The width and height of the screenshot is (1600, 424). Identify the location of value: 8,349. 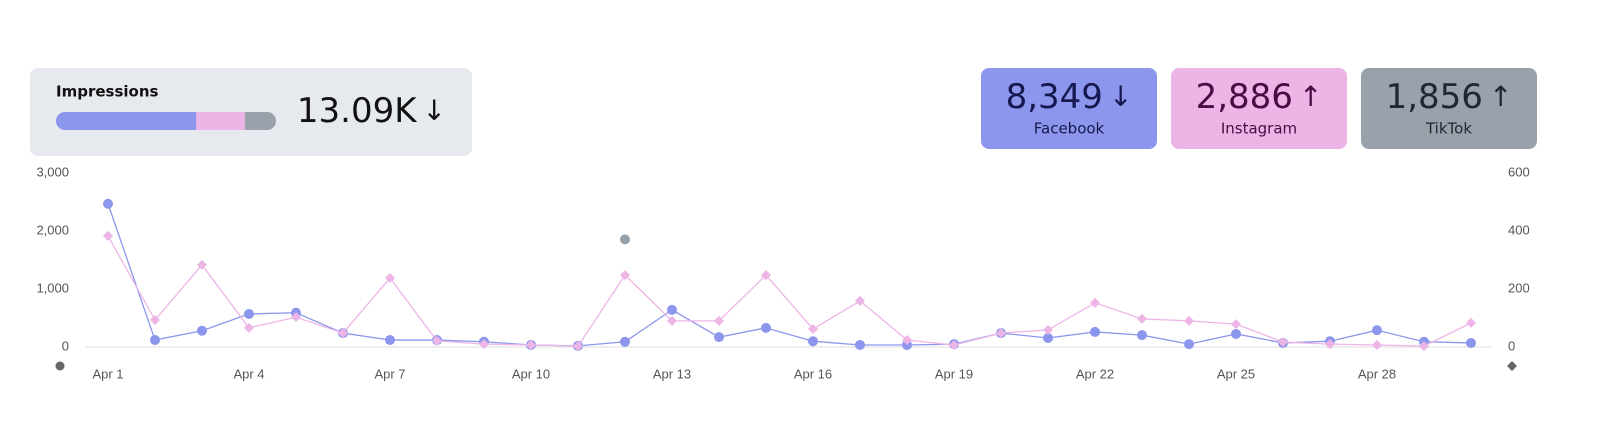
(1054, 97).